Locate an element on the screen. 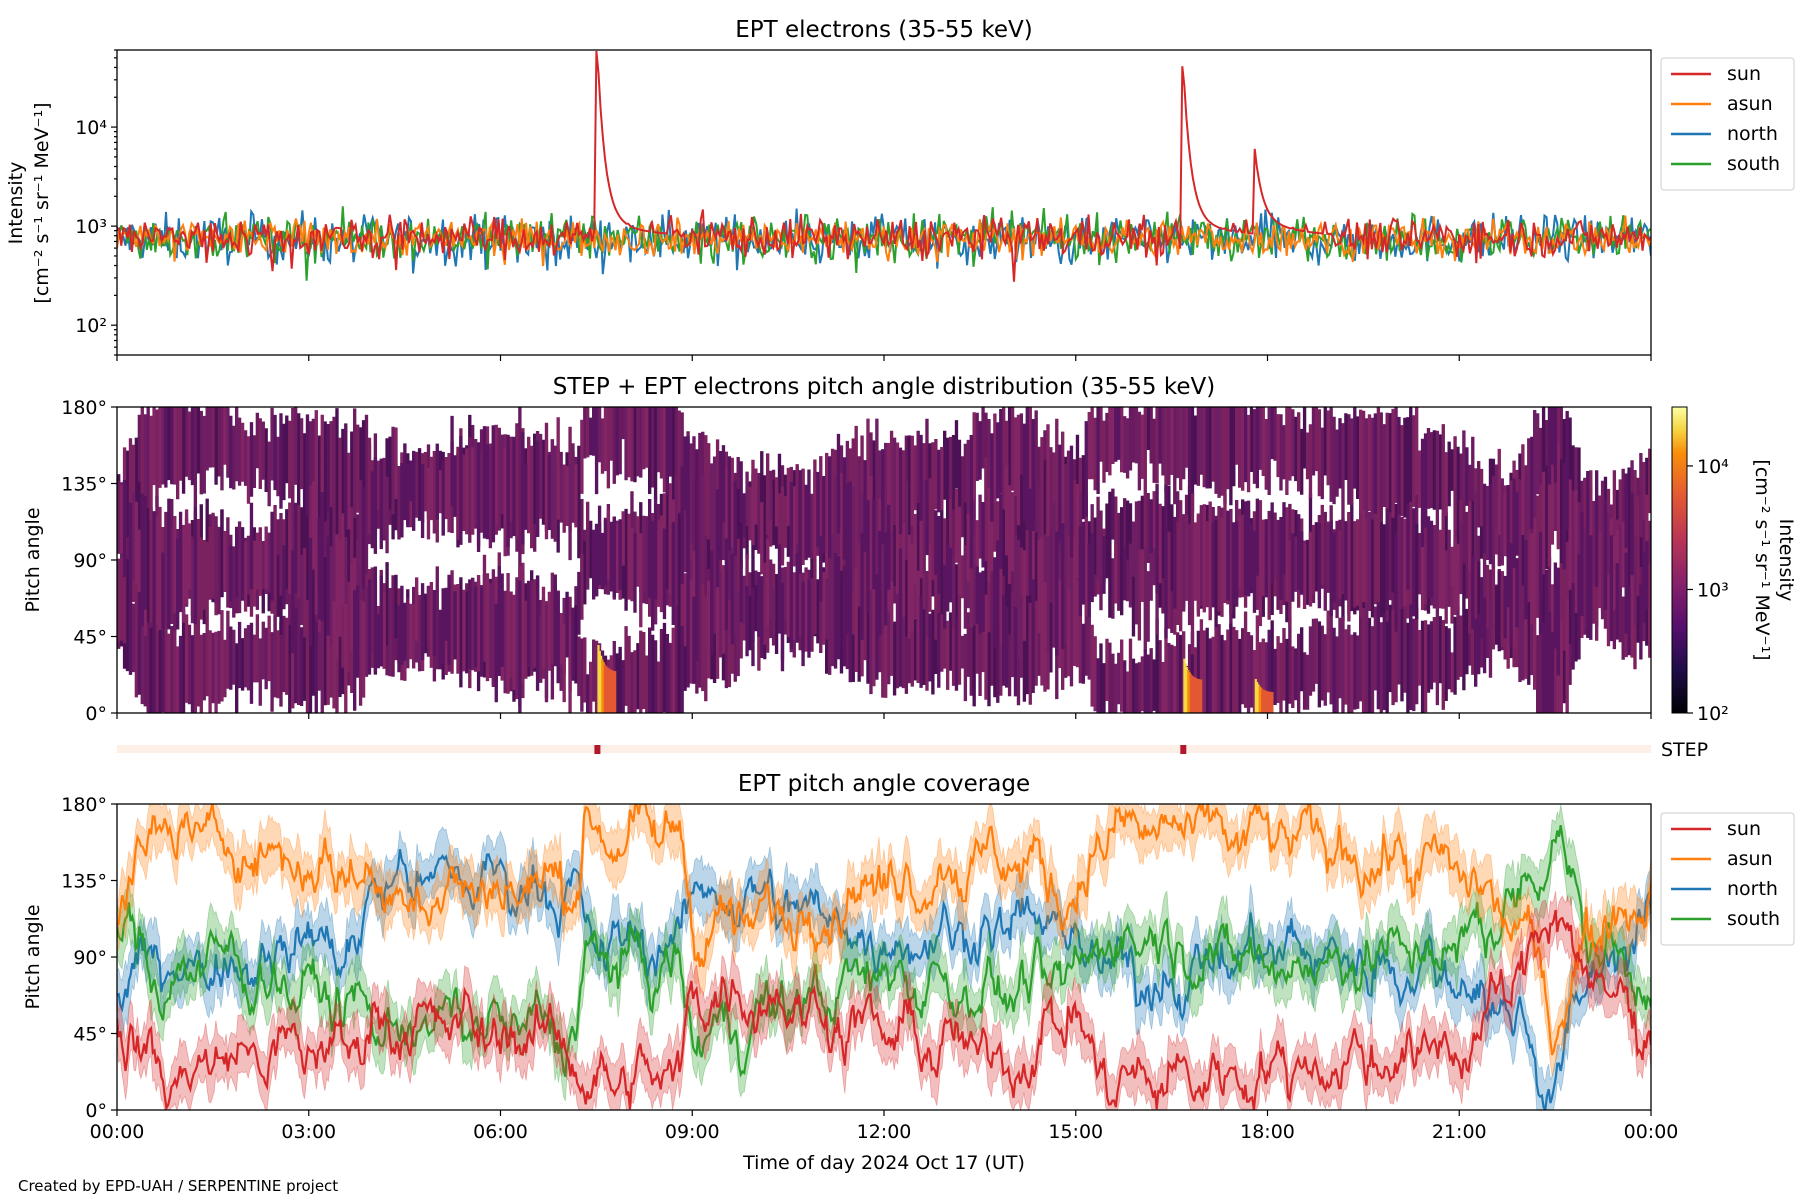 The image size is (1800, 1200). step-label: STEP is located at coordinates (1684, 750).